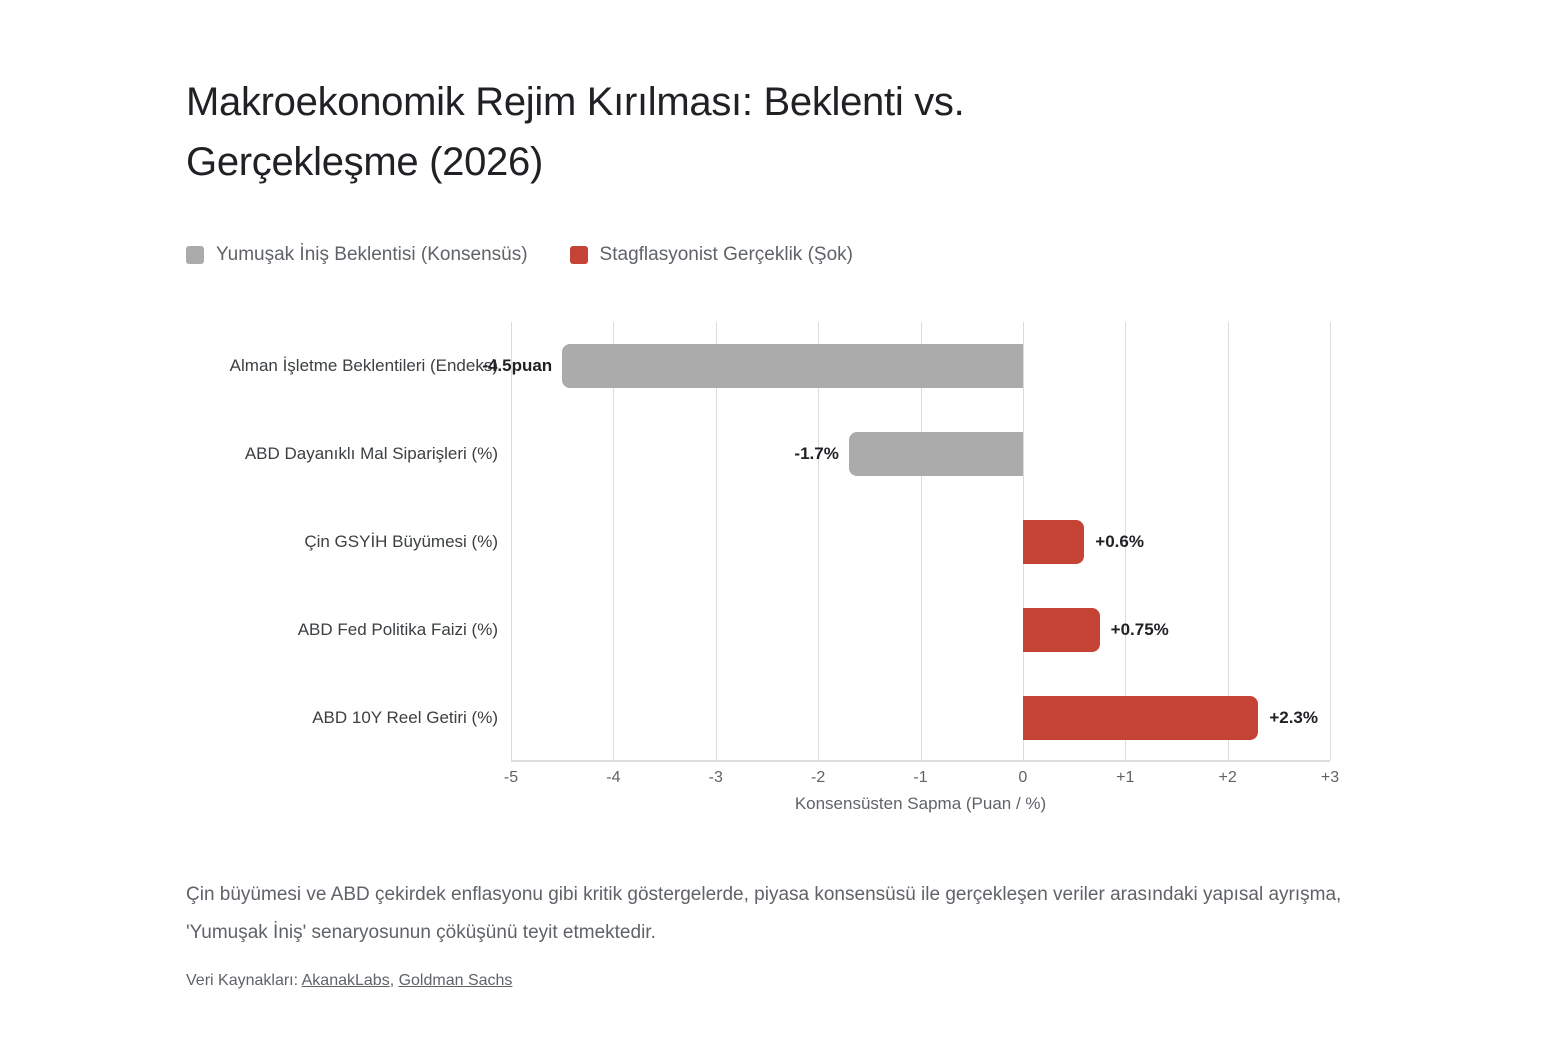  What do you see at coordinates (345, 980) in the screenshot?
I see `source-link-akanaklabs: AkanakLabs` at bounding box center [345, 980].